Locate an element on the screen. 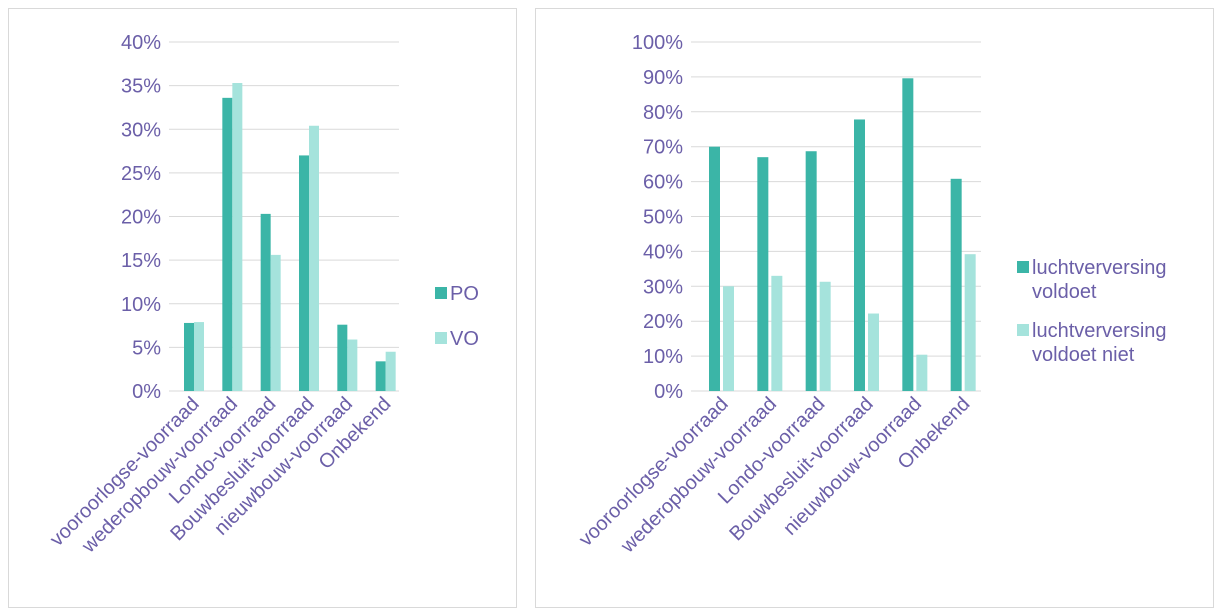  legend-label: PO is located at coordinates (464, 294).